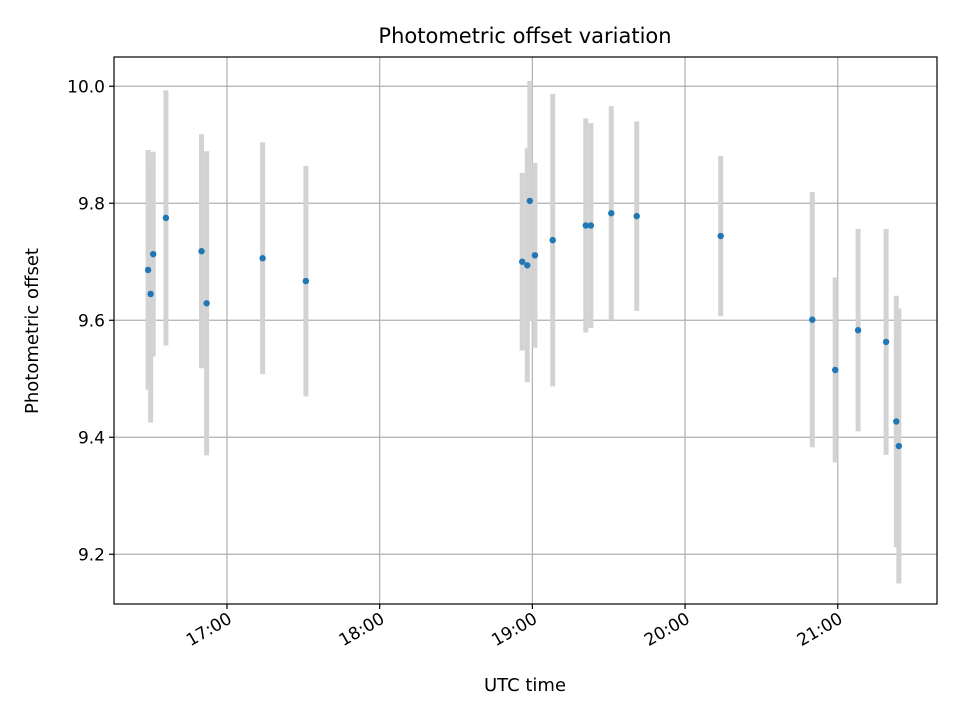  What do you see at coordinates (524, 36) in the screenshot?
I see `chart-title: Photometric offset variation` at bounding box center [524, 36].